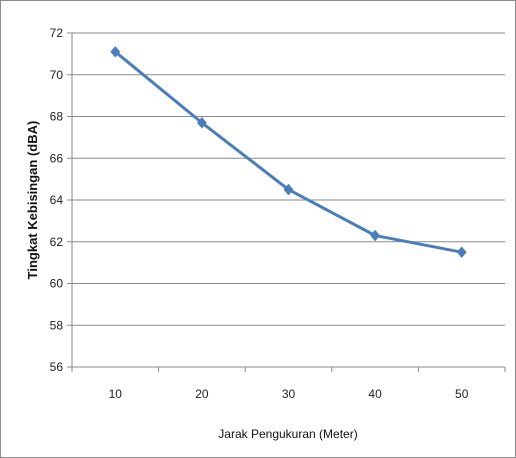 This screenshot has width=516, height=458. Describe the element at coordinates (57, 33) in the screenshot. I see `y-tick-label-72: 72` at that location.